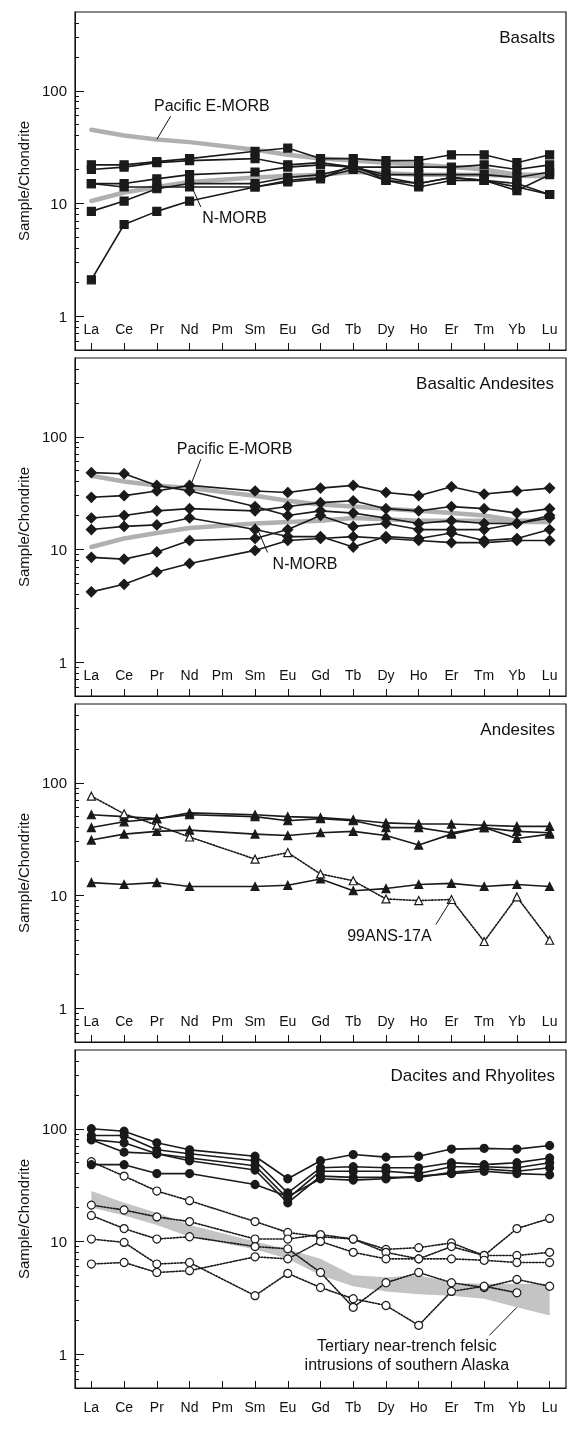 Image resolution: width=582 pixels, height=1430 pixels. Describe the element at coordinates (389, 935) in the screenshot. I see `annotation: 99ANS-17A` at that location.